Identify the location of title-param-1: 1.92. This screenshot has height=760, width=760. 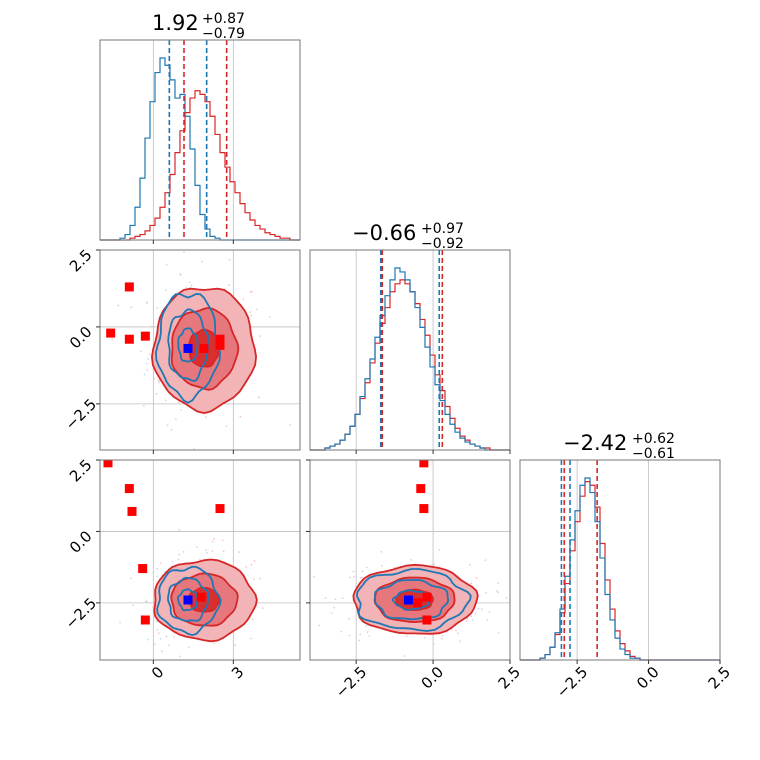
(175, 23).